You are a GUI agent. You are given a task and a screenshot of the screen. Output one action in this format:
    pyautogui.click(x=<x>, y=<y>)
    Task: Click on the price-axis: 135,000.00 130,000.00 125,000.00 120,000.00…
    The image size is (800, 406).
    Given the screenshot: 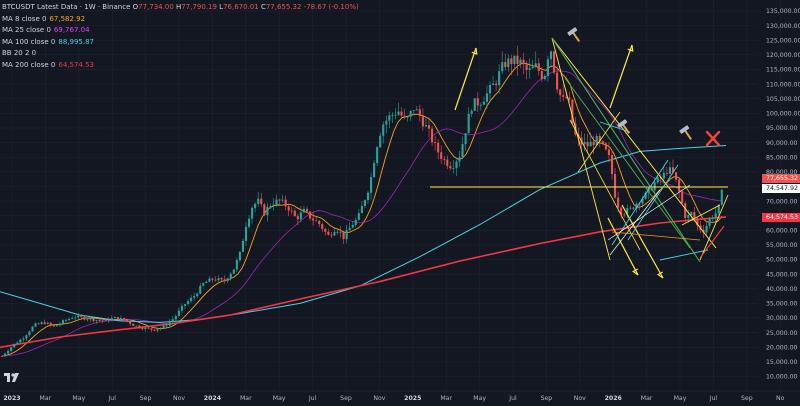 What is the action you would take?
    pyautogui.click(x=783, y=194)
    